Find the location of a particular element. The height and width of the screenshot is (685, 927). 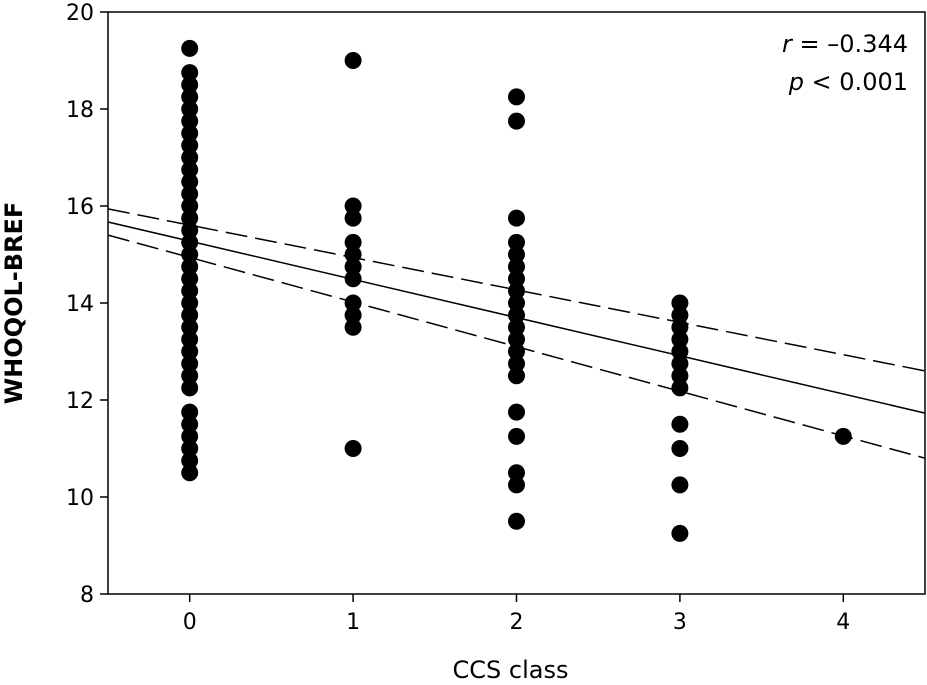

stat-annotation-0: r = –0.344 is located at coordinates (845, 44).